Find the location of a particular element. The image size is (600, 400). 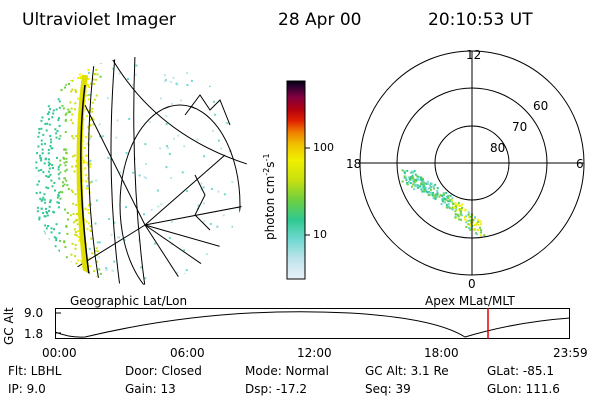

lat-label-70: 70 is located at coordinates (520, 127).